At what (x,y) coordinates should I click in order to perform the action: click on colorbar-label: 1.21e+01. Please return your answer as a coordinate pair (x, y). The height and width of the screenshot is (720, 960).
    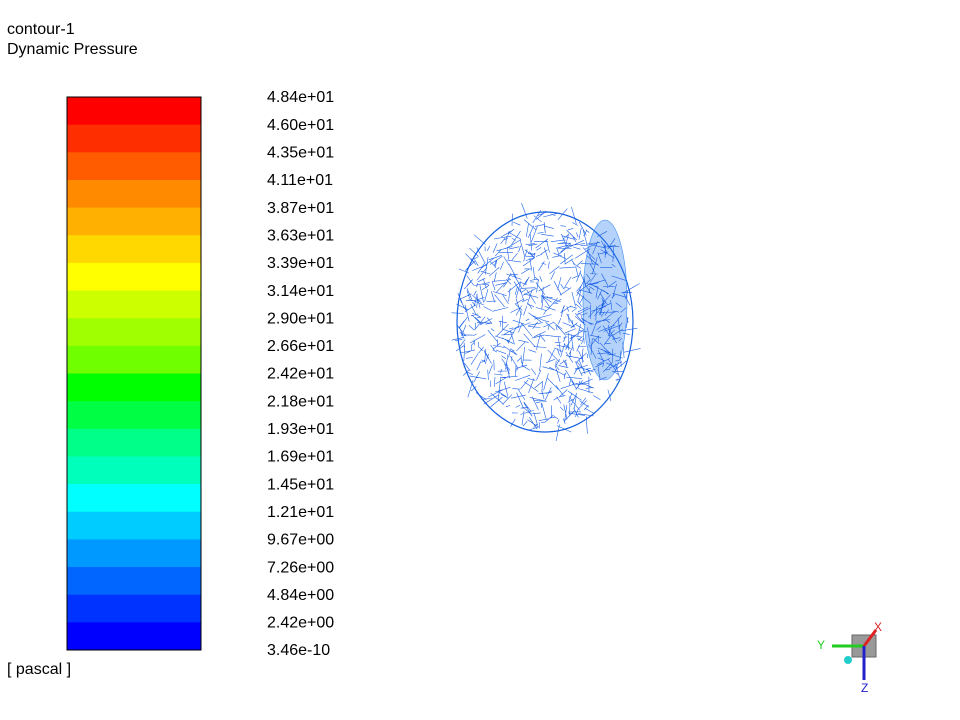
    Looking at the image, I should click on (300, 512).